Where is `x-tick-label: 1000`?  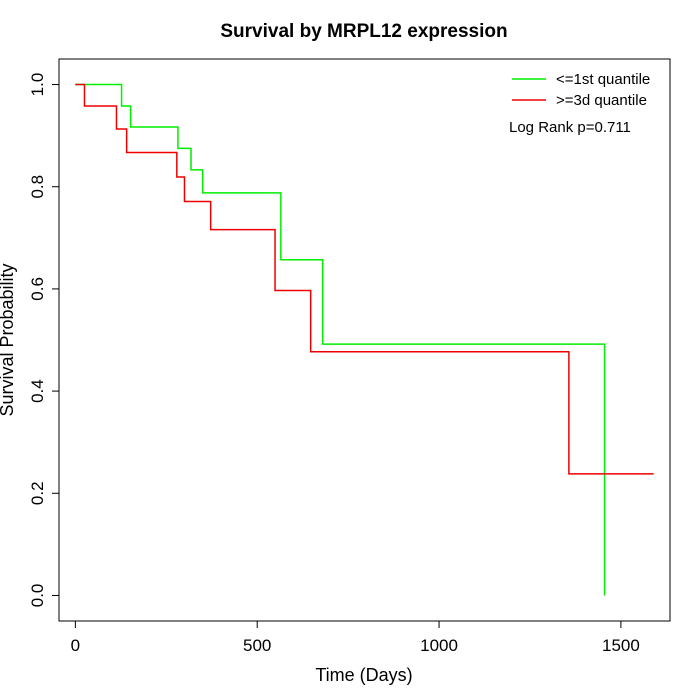
x-tick-label: 1000 is located at coordinates (439, 645).